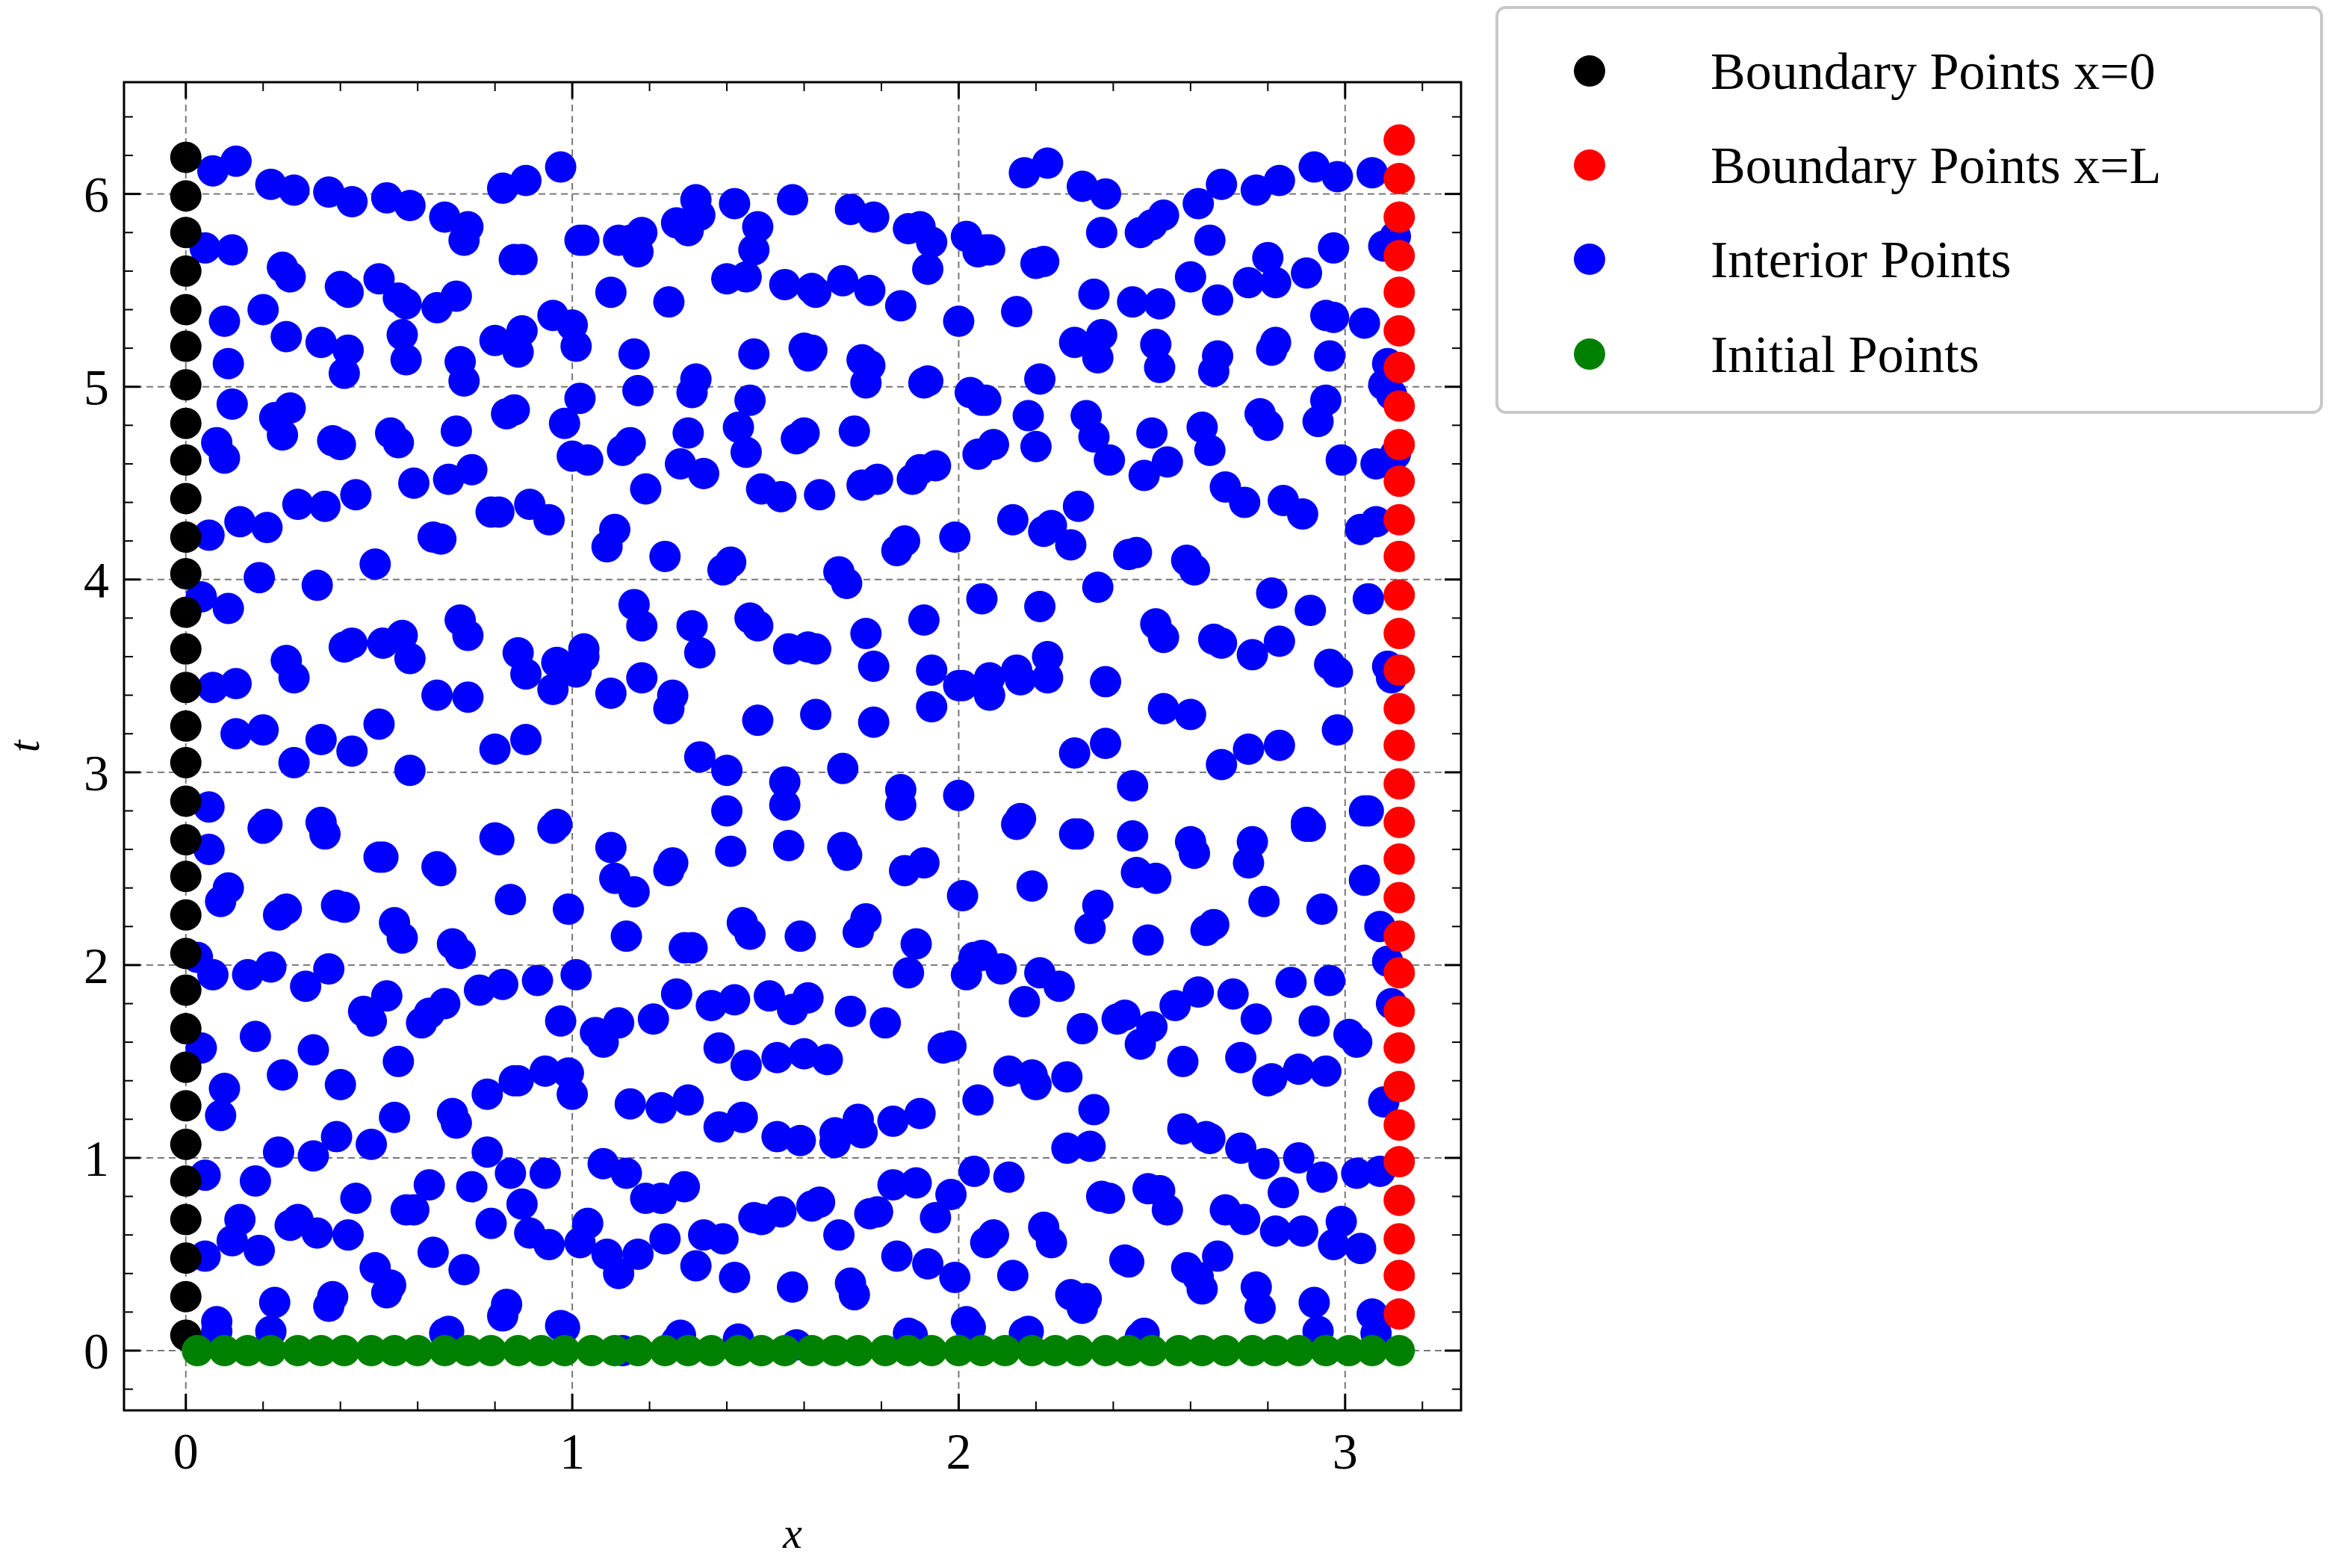  I want to click on legend-marker-interior, so click(1589, 259).